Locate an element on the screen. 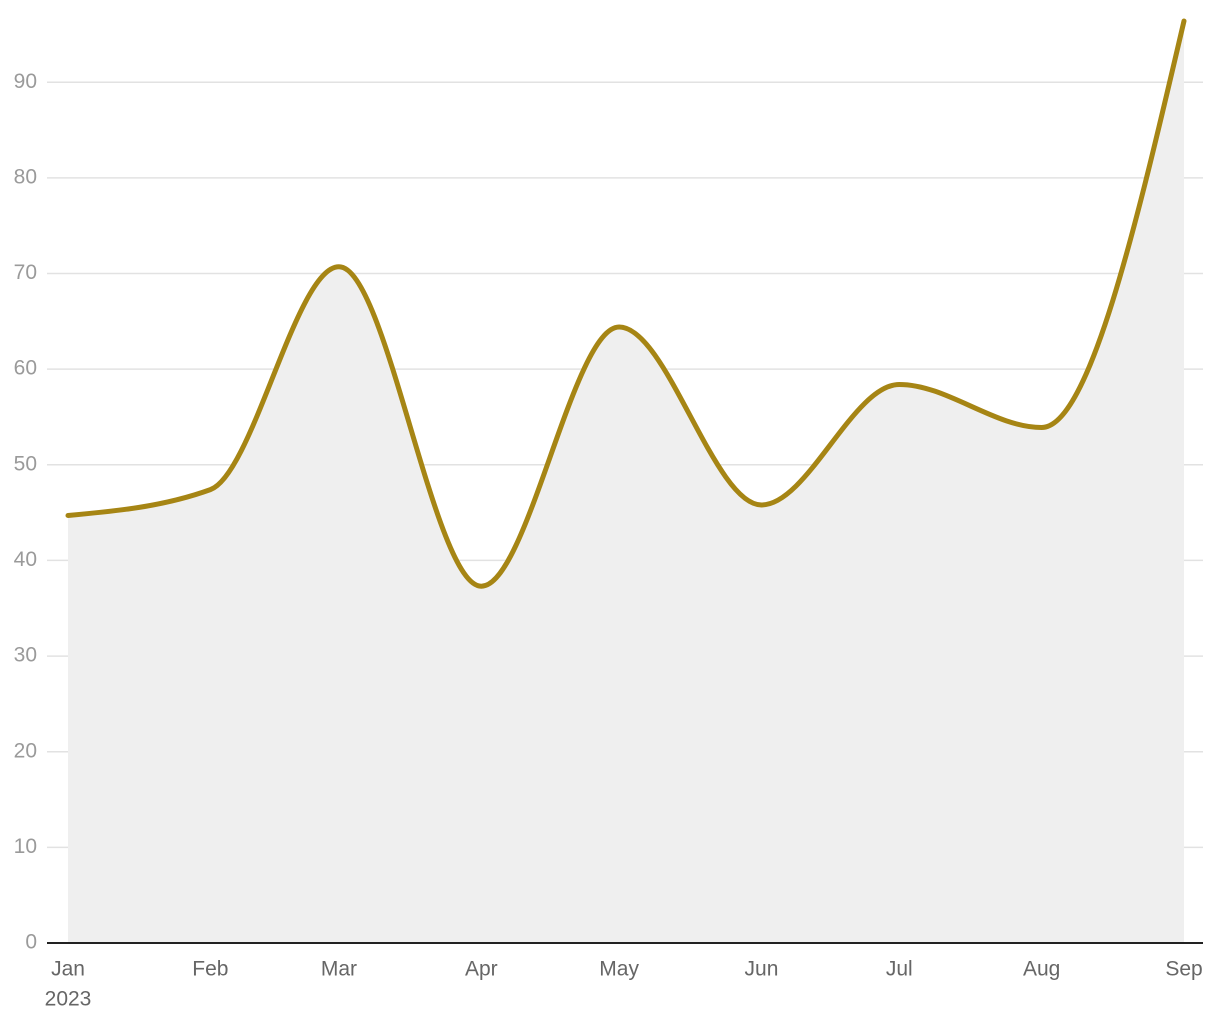 Image resolution: width=1220 pixels, height=1020 pixels. x-tick-label: Mar is located at coordinates (339, 969).